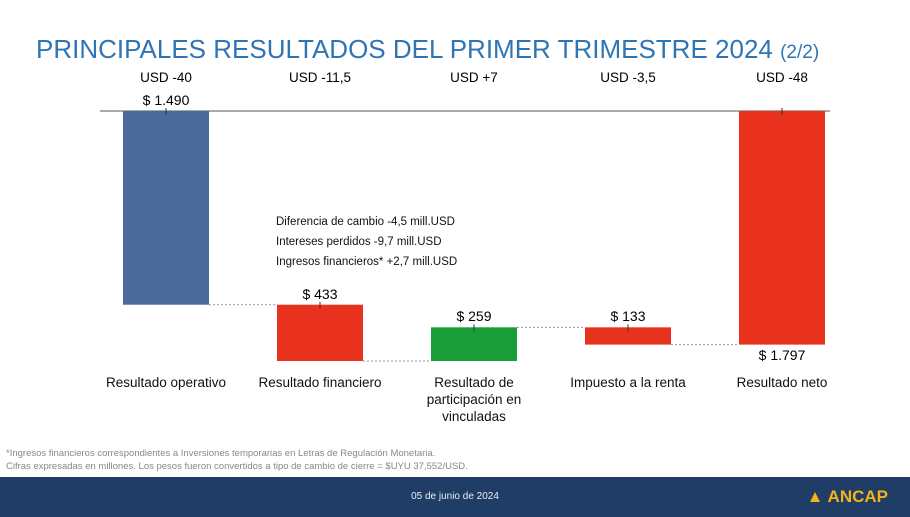 Image resolution: width=910 pixels, height=517 pixels. I want to click on title-suffix: (2/2), so click(800, 52).